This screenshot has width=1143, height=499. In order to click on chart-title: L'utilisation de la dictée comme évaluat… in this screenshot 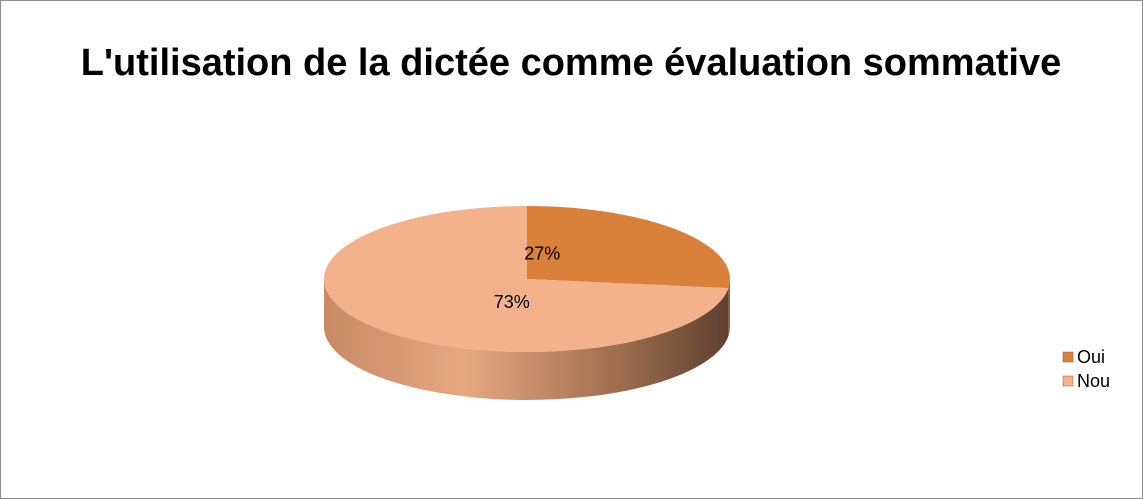, I will do `click(571, 63)`.